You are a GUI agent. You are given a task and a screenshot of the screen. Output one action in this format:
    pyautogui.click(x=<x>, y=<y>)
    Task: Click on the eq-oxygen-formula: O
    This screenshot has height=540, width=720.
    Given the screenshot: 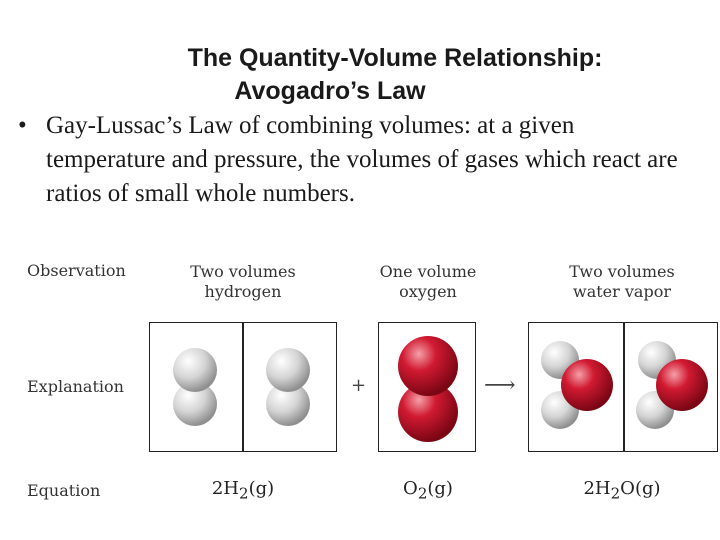 What is the action you would take?
    pyautogui.click(x=410, y=488)
    